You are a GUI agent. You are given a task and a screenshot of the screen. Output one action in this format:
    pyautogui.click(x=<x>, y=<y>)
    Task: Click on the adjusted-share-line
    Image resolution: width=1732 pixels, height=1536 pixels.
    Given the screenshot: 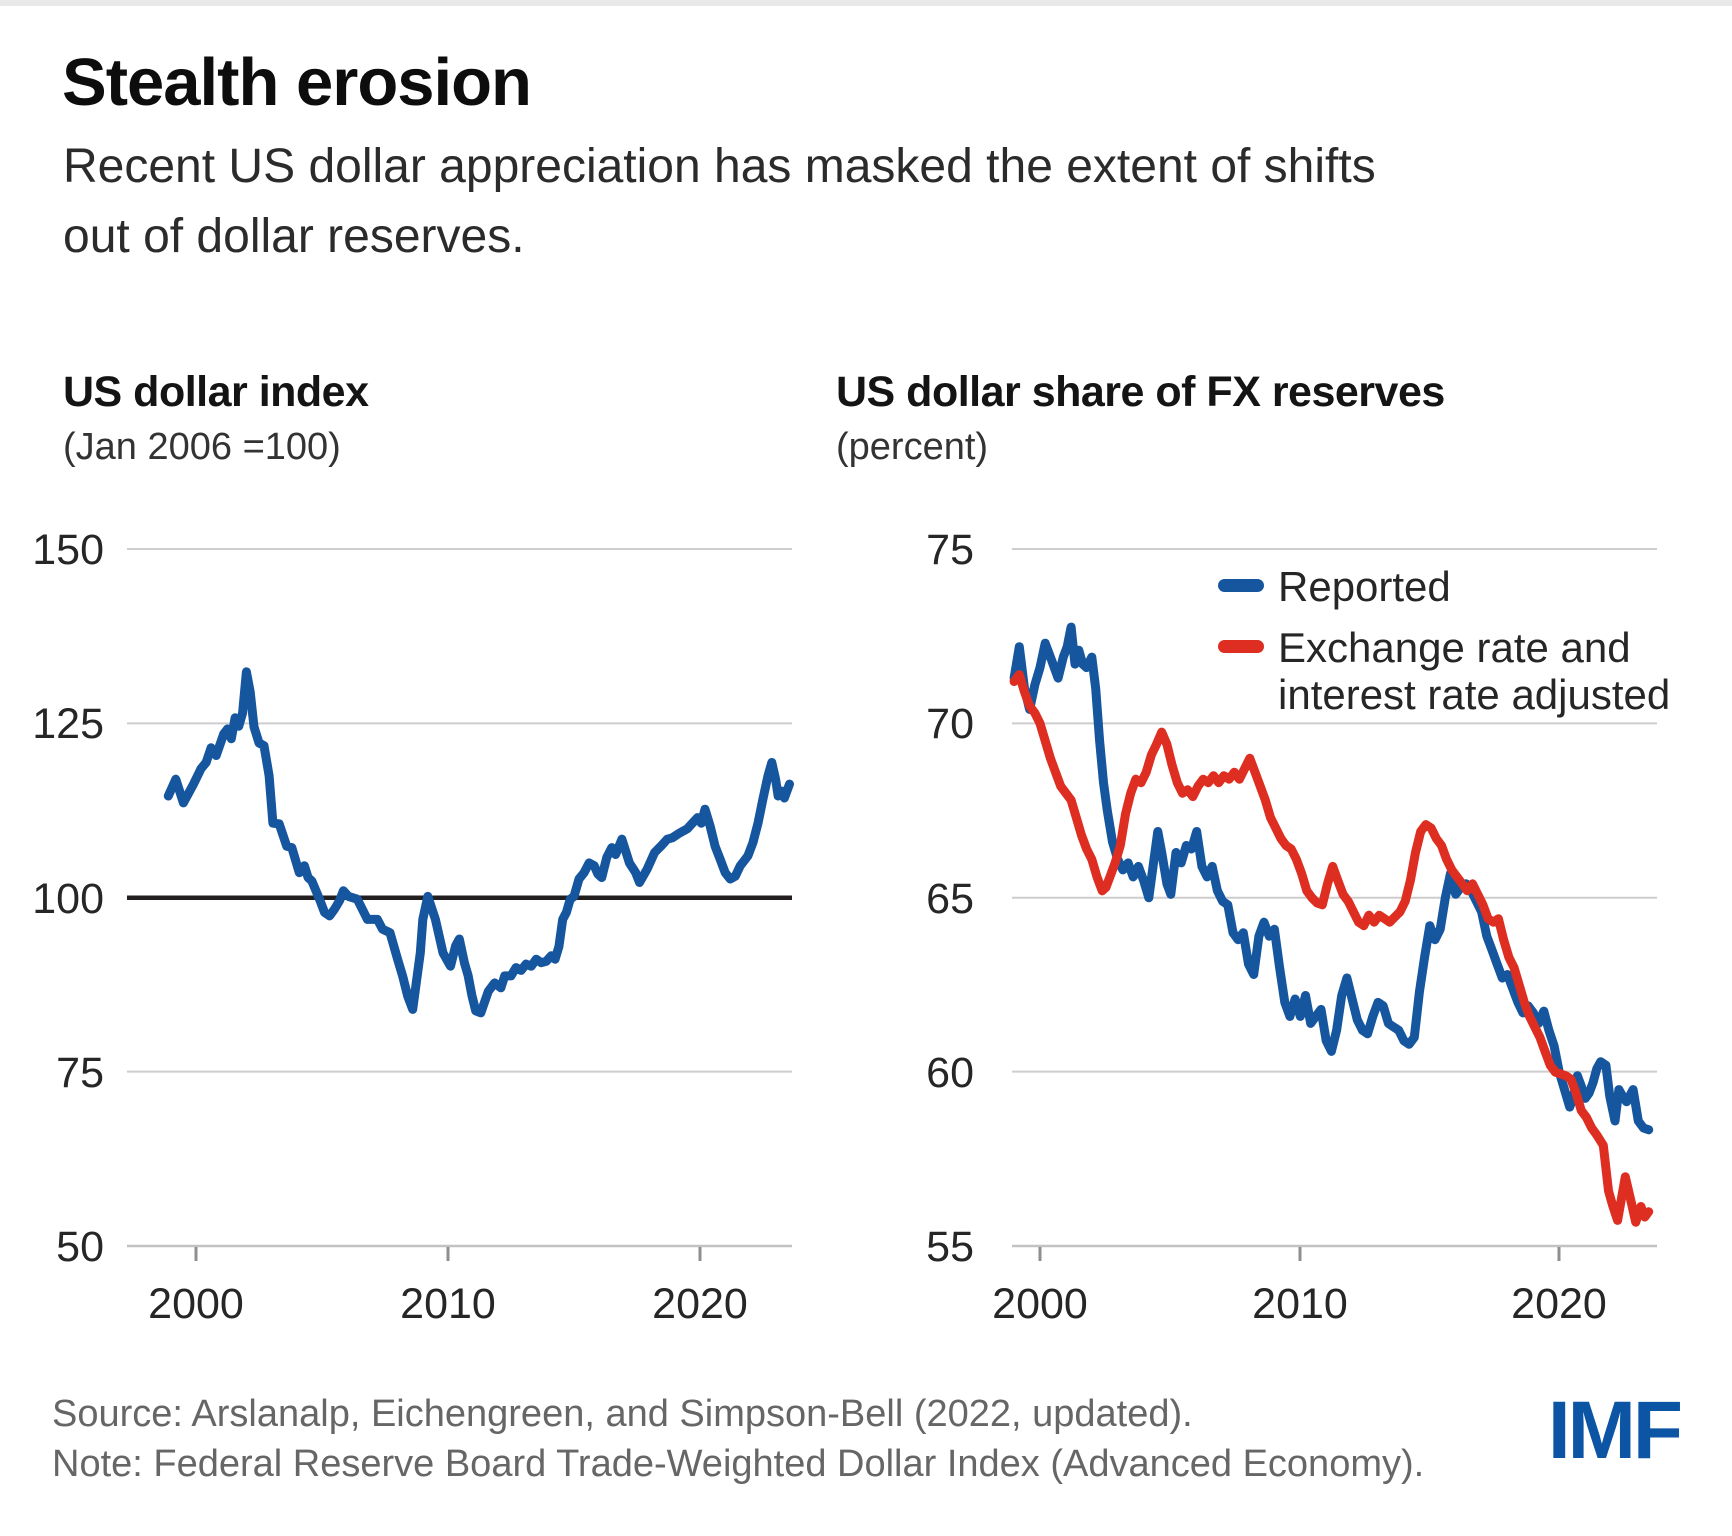 What is the action you would take?
    pyautogui.click(x=1331, y=948)
    